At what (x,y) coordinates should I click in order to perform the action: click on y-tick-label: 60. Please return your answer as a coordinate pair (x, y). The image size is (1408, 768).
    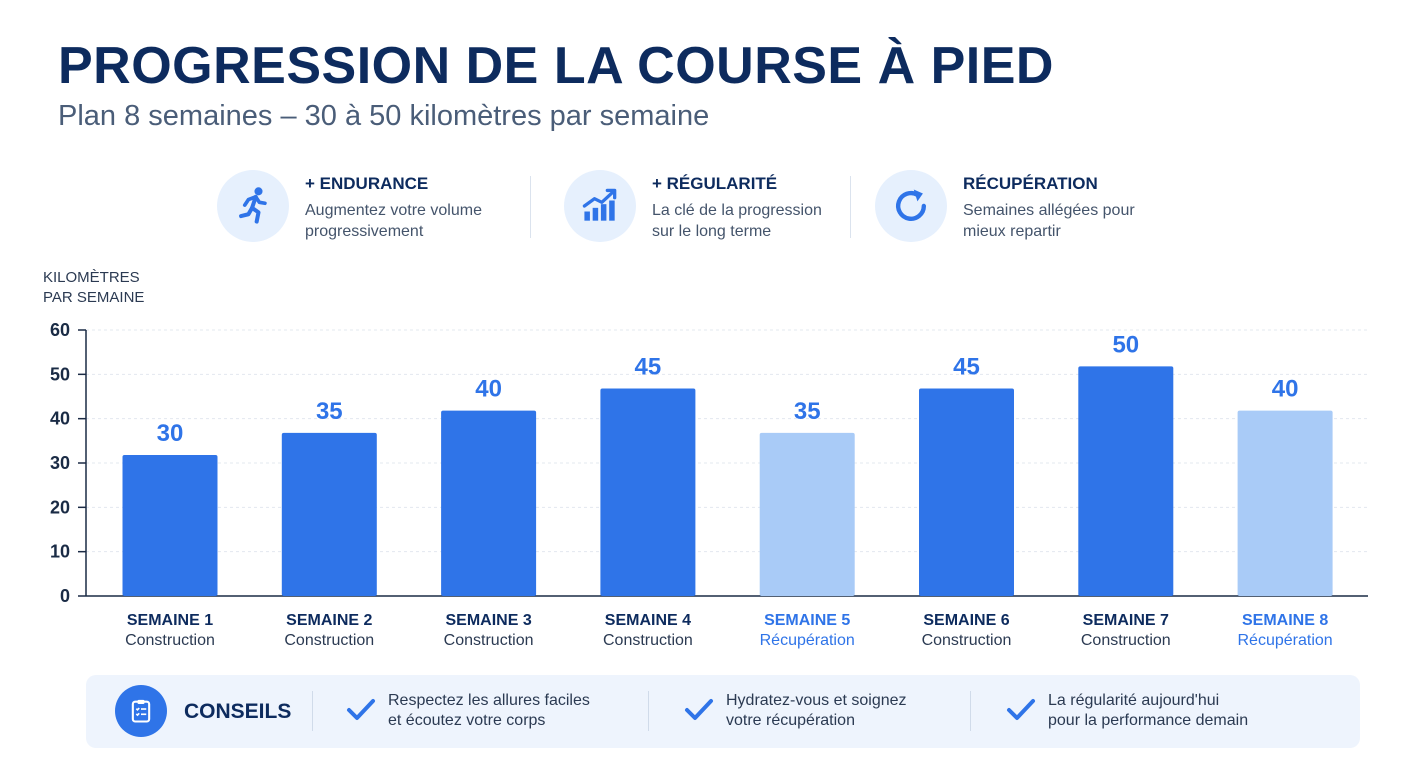
    Looking at the image, I should click on (60, 330).